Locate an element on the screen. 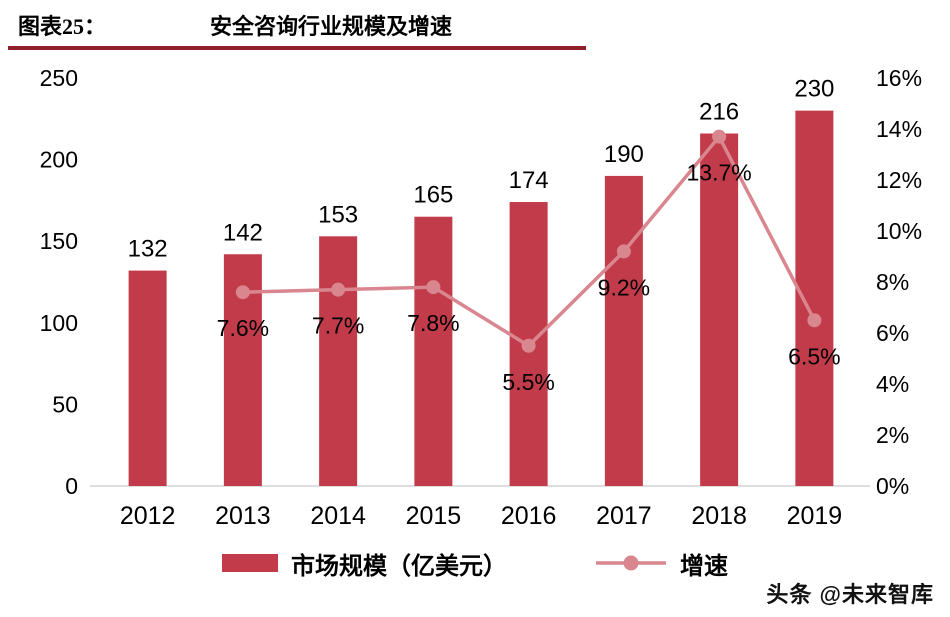 The height and width of the screenshot is (617, 950). growth-value-label: 9.2% is located at coordinates (624, 287).